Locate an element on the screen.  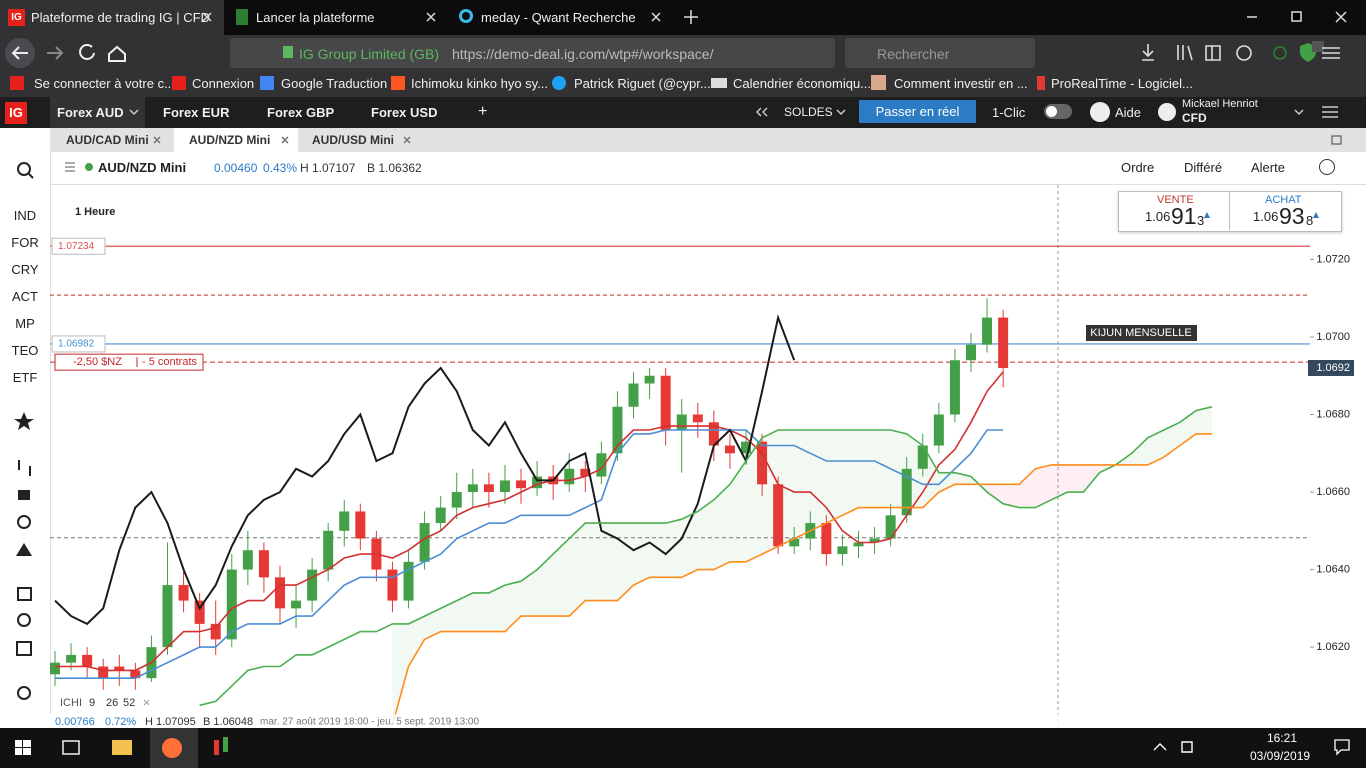
address-bar is located at coordinates (532, 53).